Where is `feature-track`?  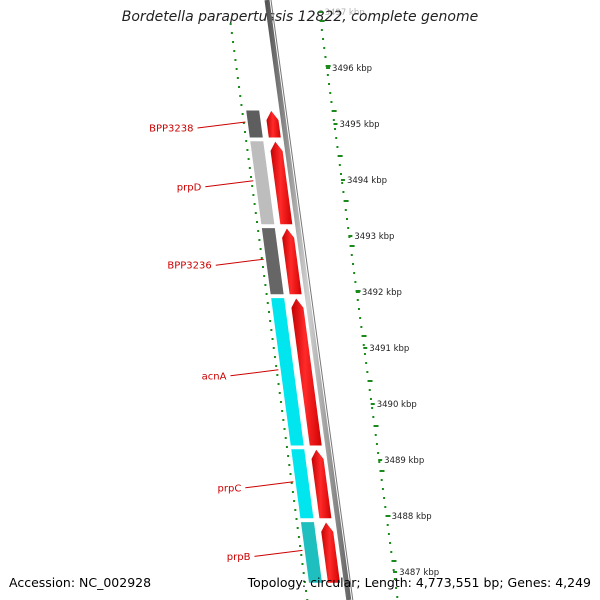
feature-track is located at coordinates (284, 346).